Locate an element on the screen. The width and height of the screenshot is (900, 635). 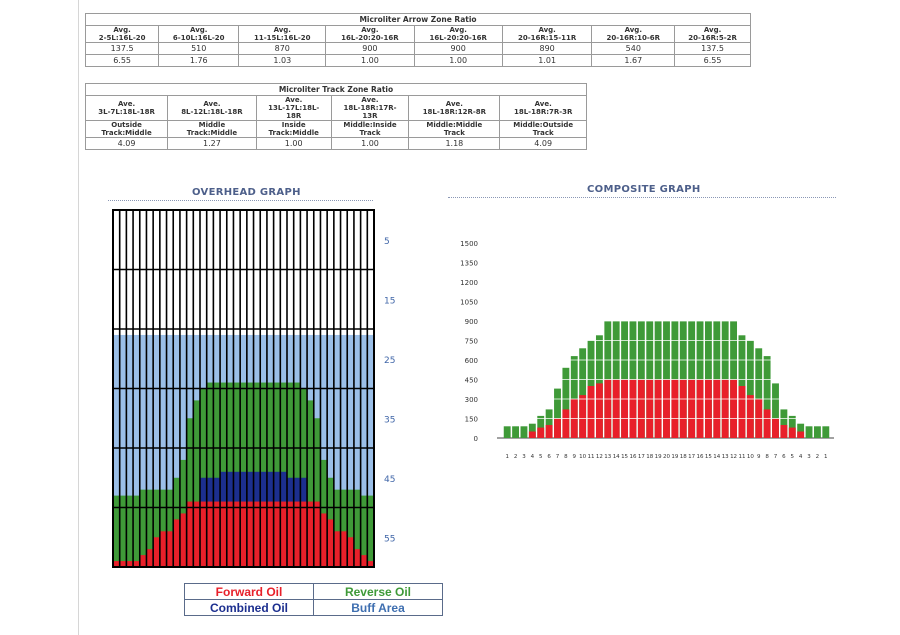
track-ratio-cell: 1.18 is located at coordinates (454, 143).